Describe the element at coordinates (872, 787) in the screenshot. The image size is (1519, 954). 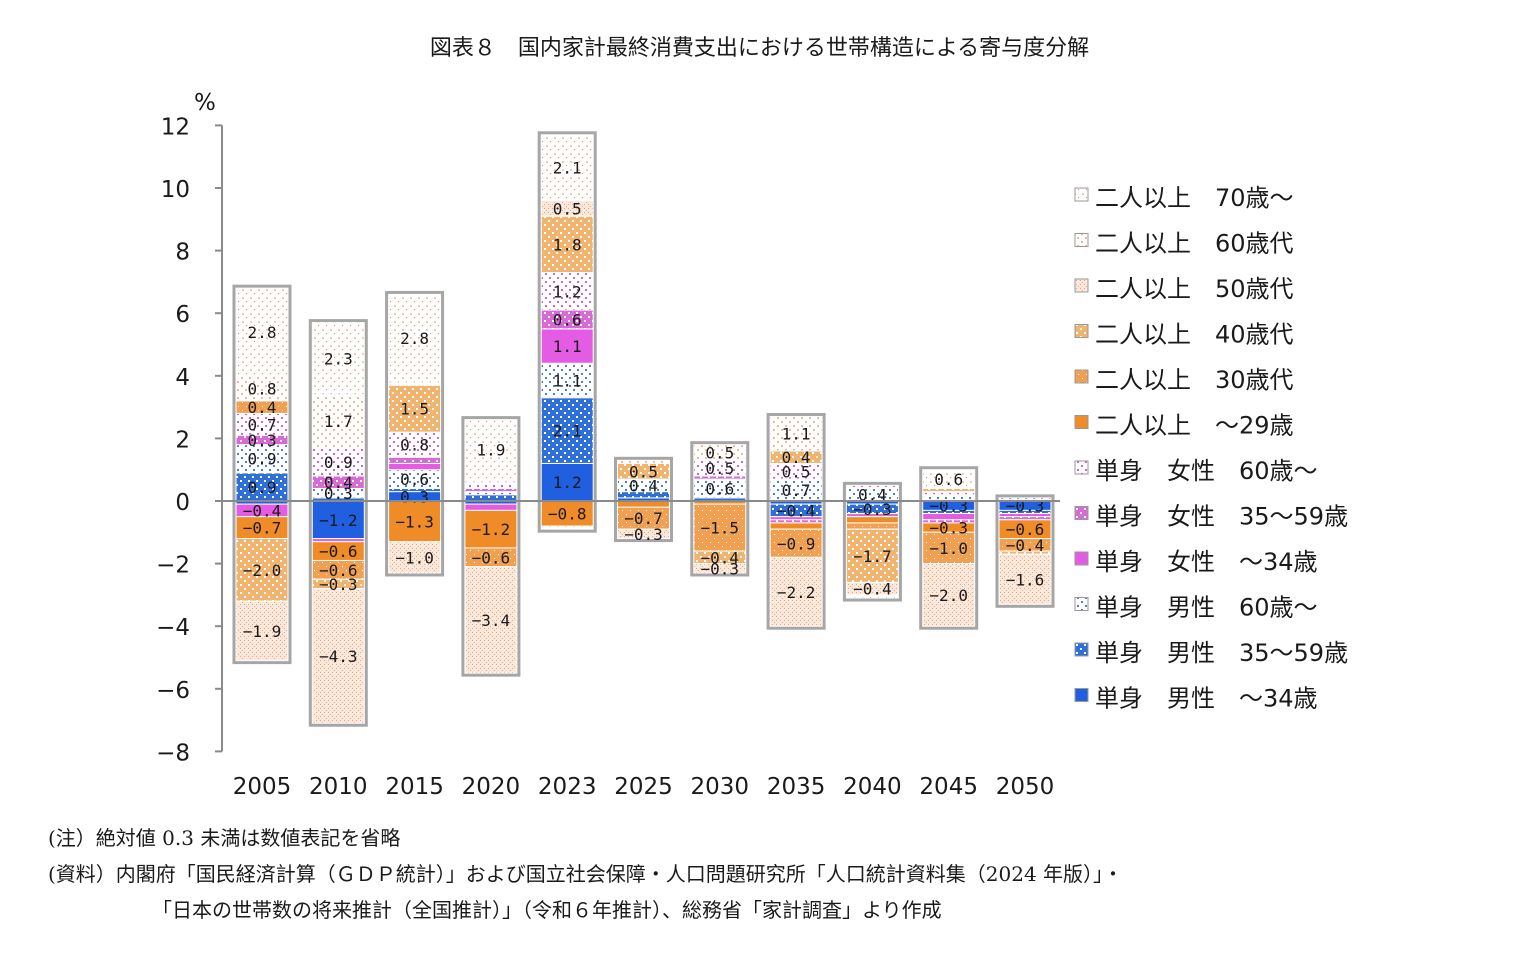
I see `x-tick-label: 2040` at that location.